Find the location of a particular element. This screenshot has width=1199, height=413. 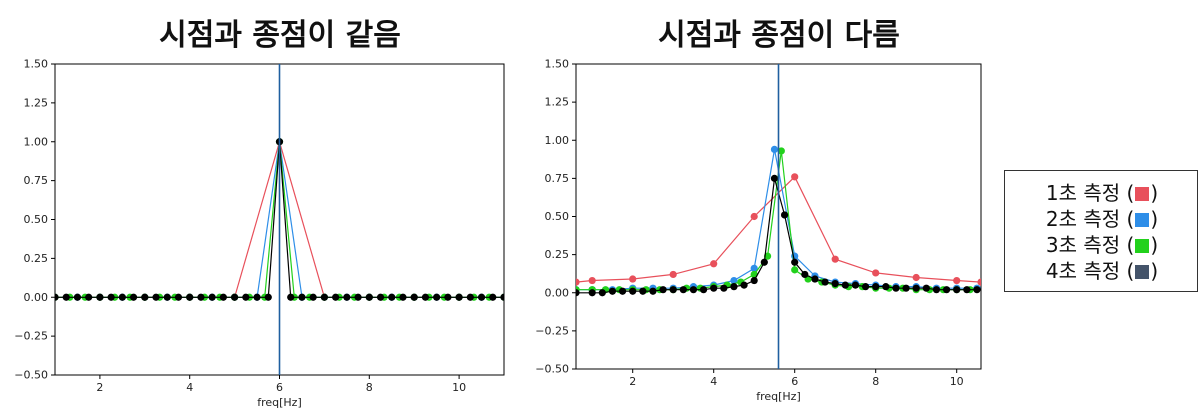

left-ytick-label: 0.75 is located at coordinates (36, 180).